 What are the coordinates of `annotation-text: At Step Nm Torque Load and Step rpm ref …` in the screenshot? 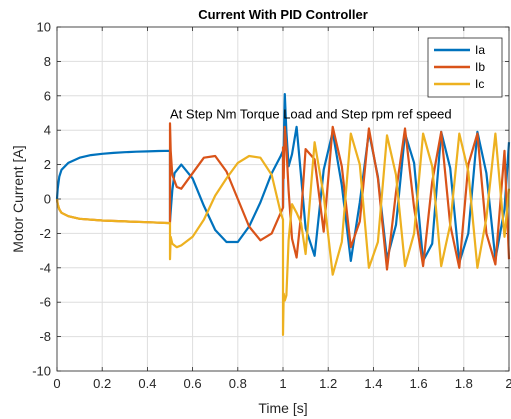 It's located at (311, 114).